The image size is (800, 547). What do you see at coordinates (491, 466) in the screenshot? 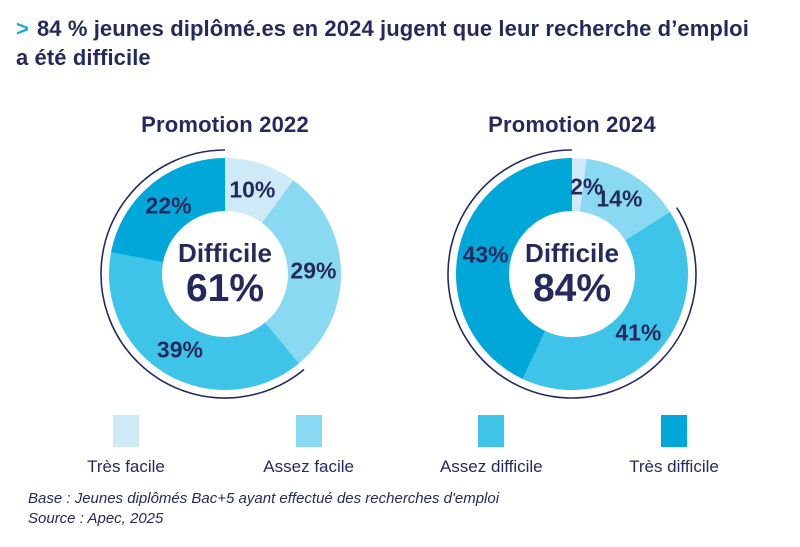
I see `legend-label: Assez difficile` at bounding box center [491, 466].